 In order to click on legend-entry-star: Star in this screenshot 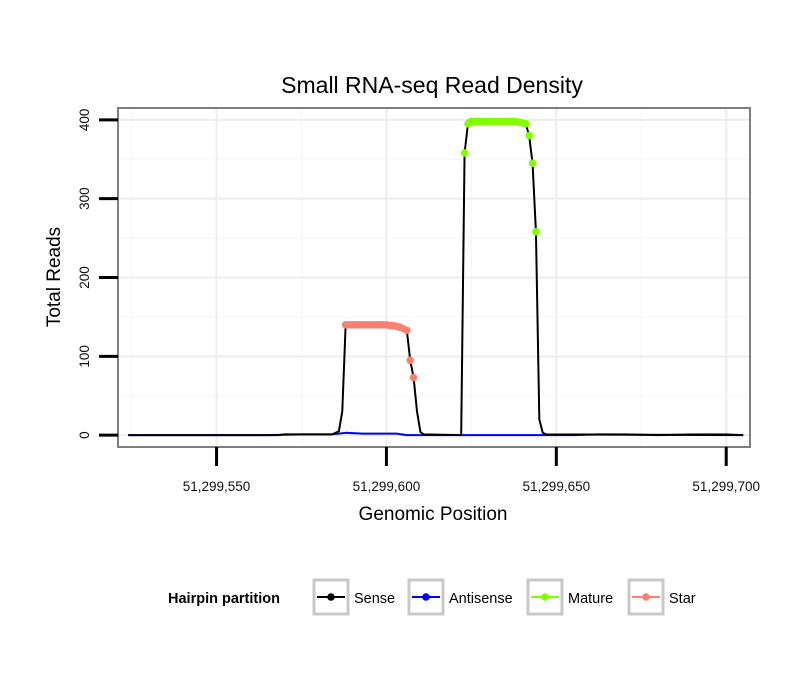, I will do `click(661, 597)`.